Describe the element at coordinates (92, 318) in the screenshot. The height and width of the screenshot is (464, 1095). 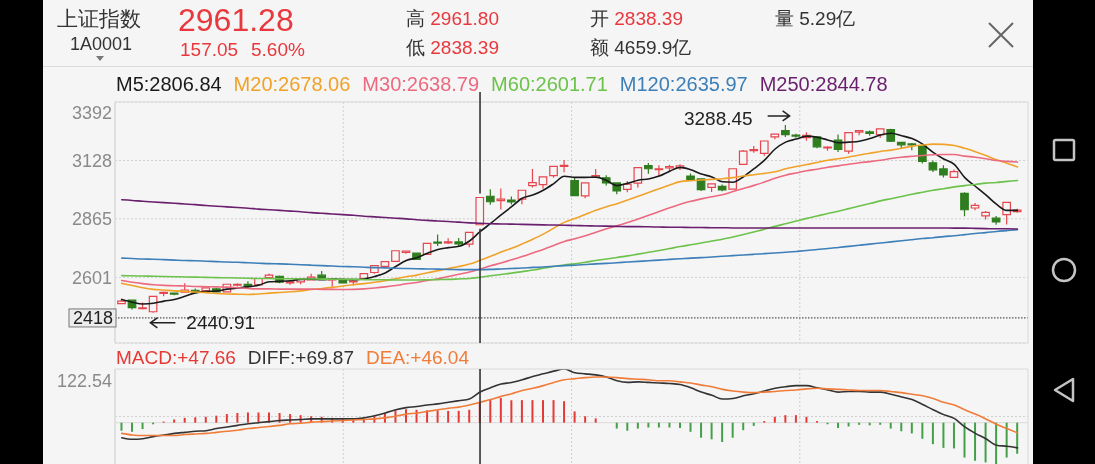
I see `ref-line-label: 2418` at that location.